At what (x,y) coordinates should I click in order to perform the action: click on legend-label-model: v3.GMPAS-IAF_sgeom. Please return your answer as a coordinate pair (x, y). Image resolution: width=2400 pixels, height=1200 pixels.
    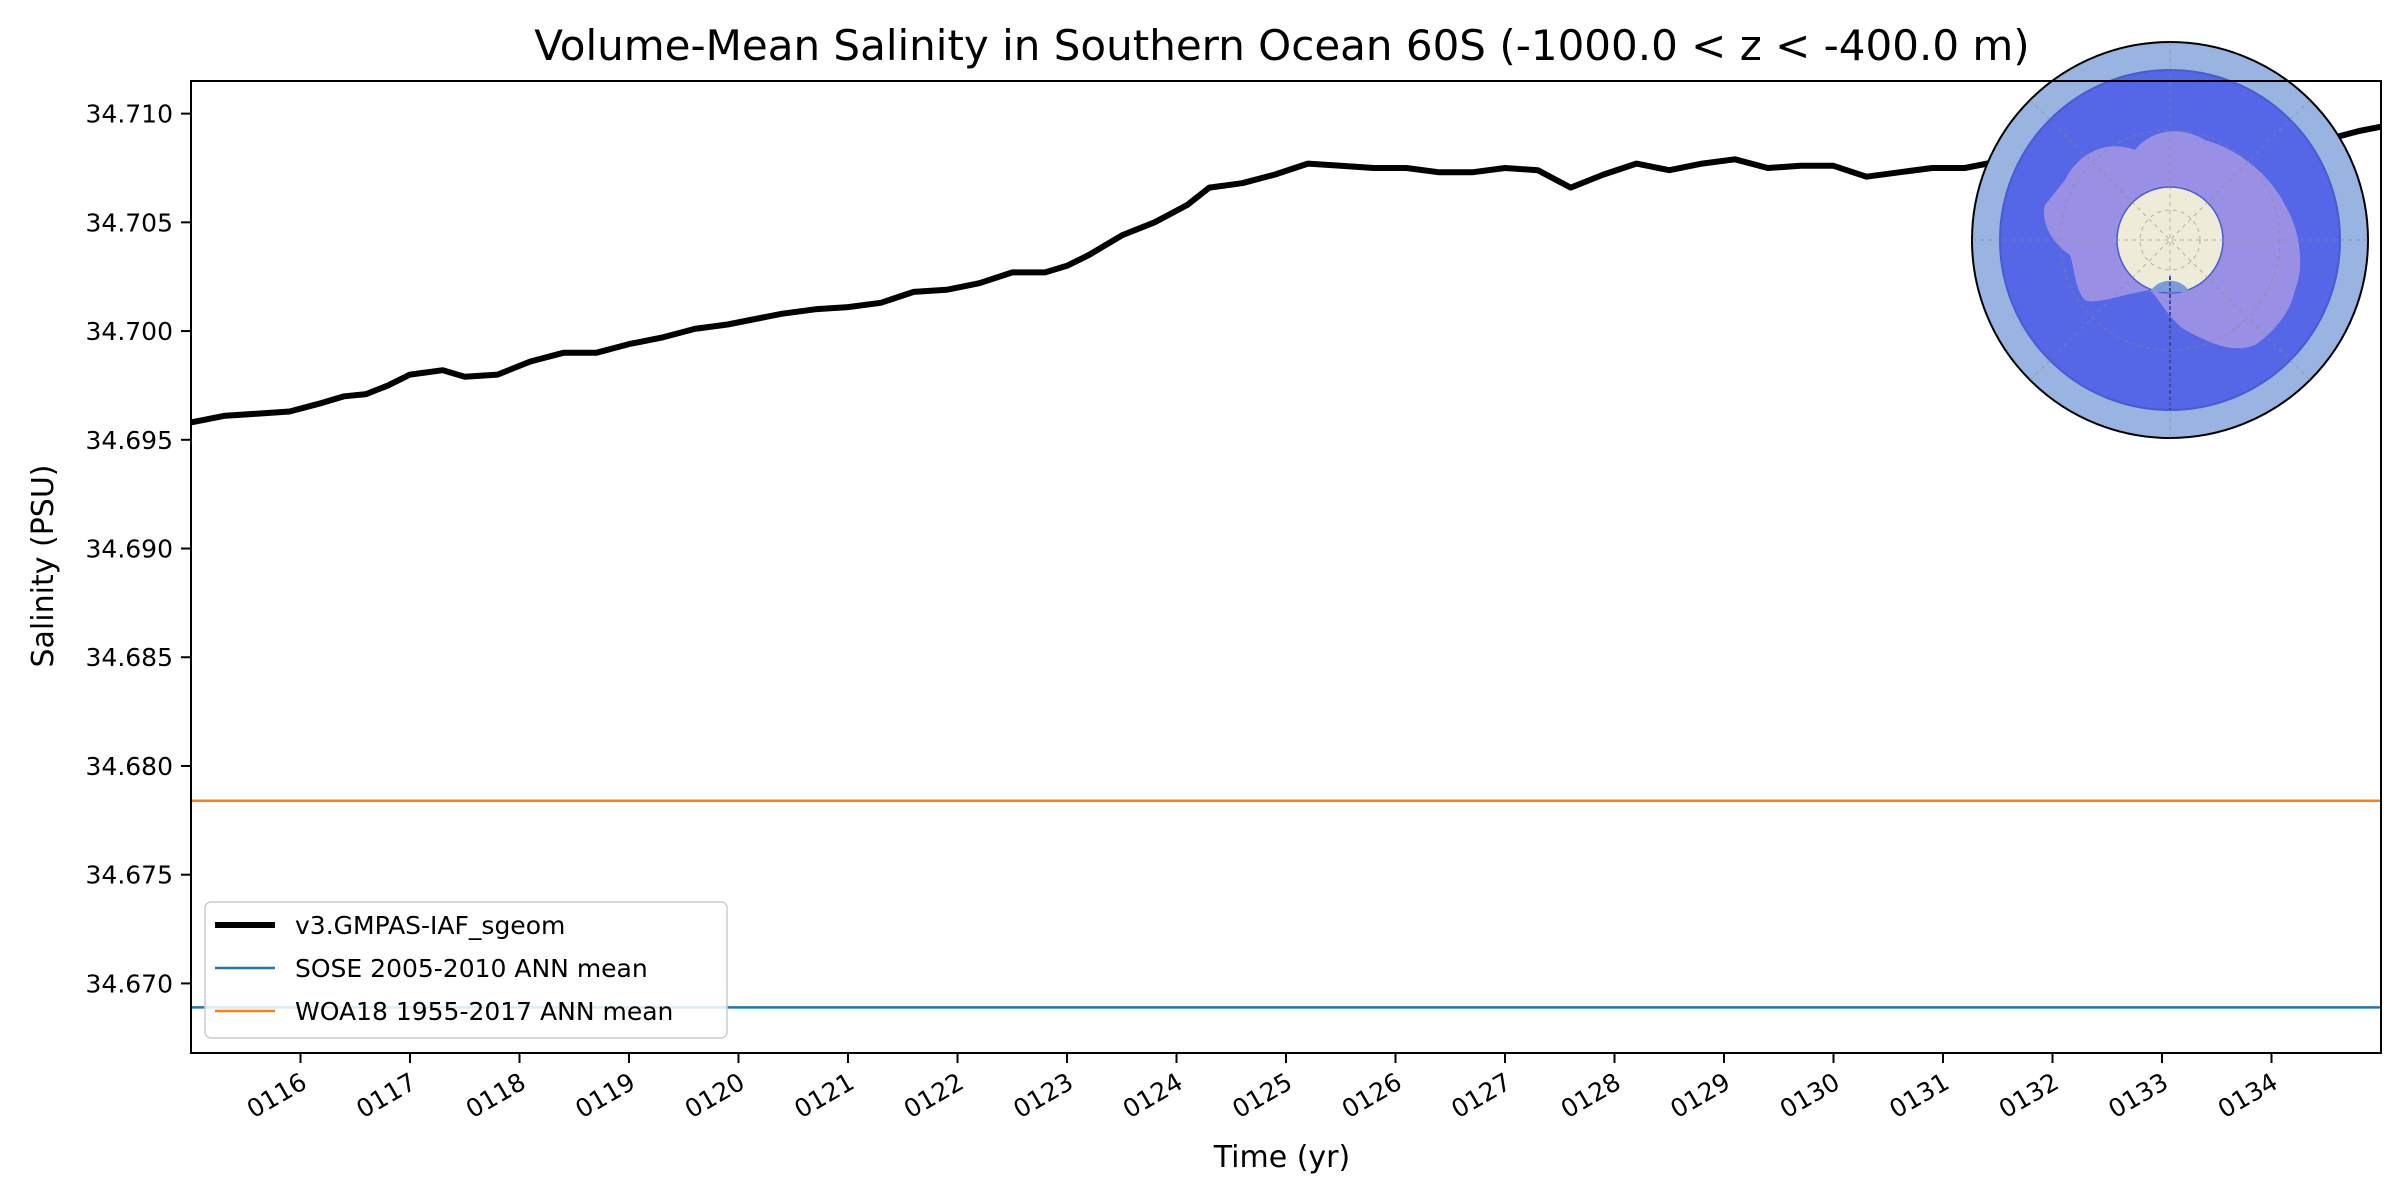
    Looking at the image, I should click on (430, 925).